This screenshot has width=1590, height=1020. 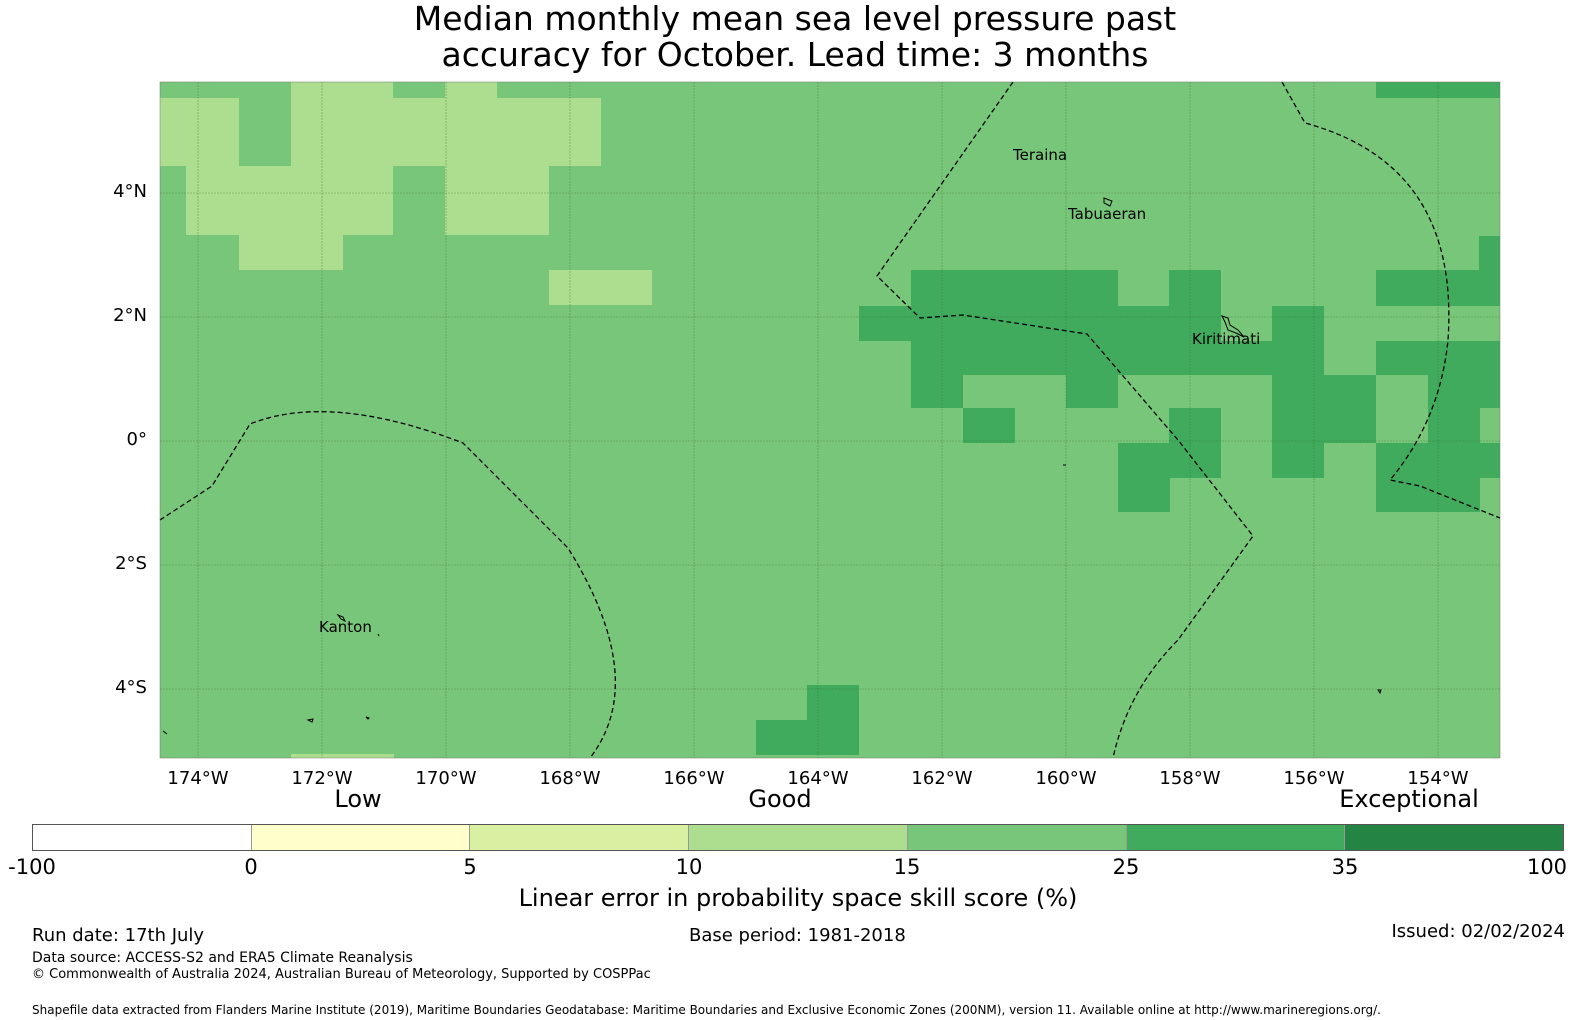 I want to click on lon-tick-158w: 158°W, so click(x=1190, y=778).